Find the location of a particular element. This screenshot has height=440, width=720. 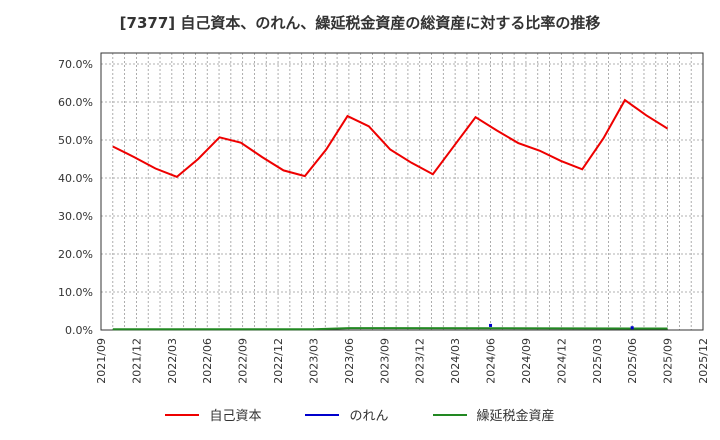

svg-text: 40.0% is located at coordinates (75, 178).